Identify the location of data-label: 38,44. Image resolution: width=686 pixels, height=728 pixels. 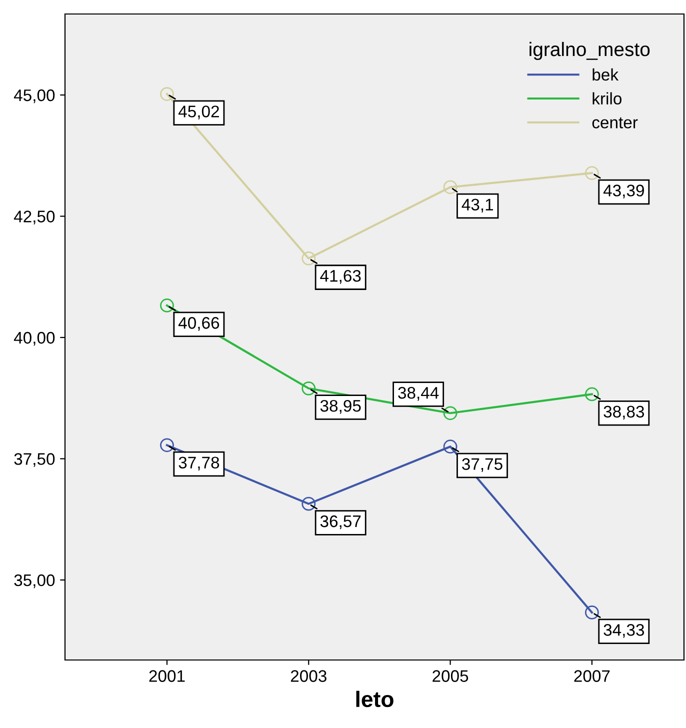
(418, 393).